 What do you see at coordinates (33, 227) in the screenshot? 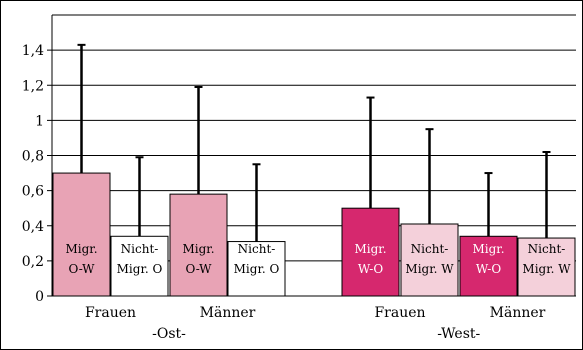
I see `y-tick-label: 0,4` at bounding box center [33, 227].